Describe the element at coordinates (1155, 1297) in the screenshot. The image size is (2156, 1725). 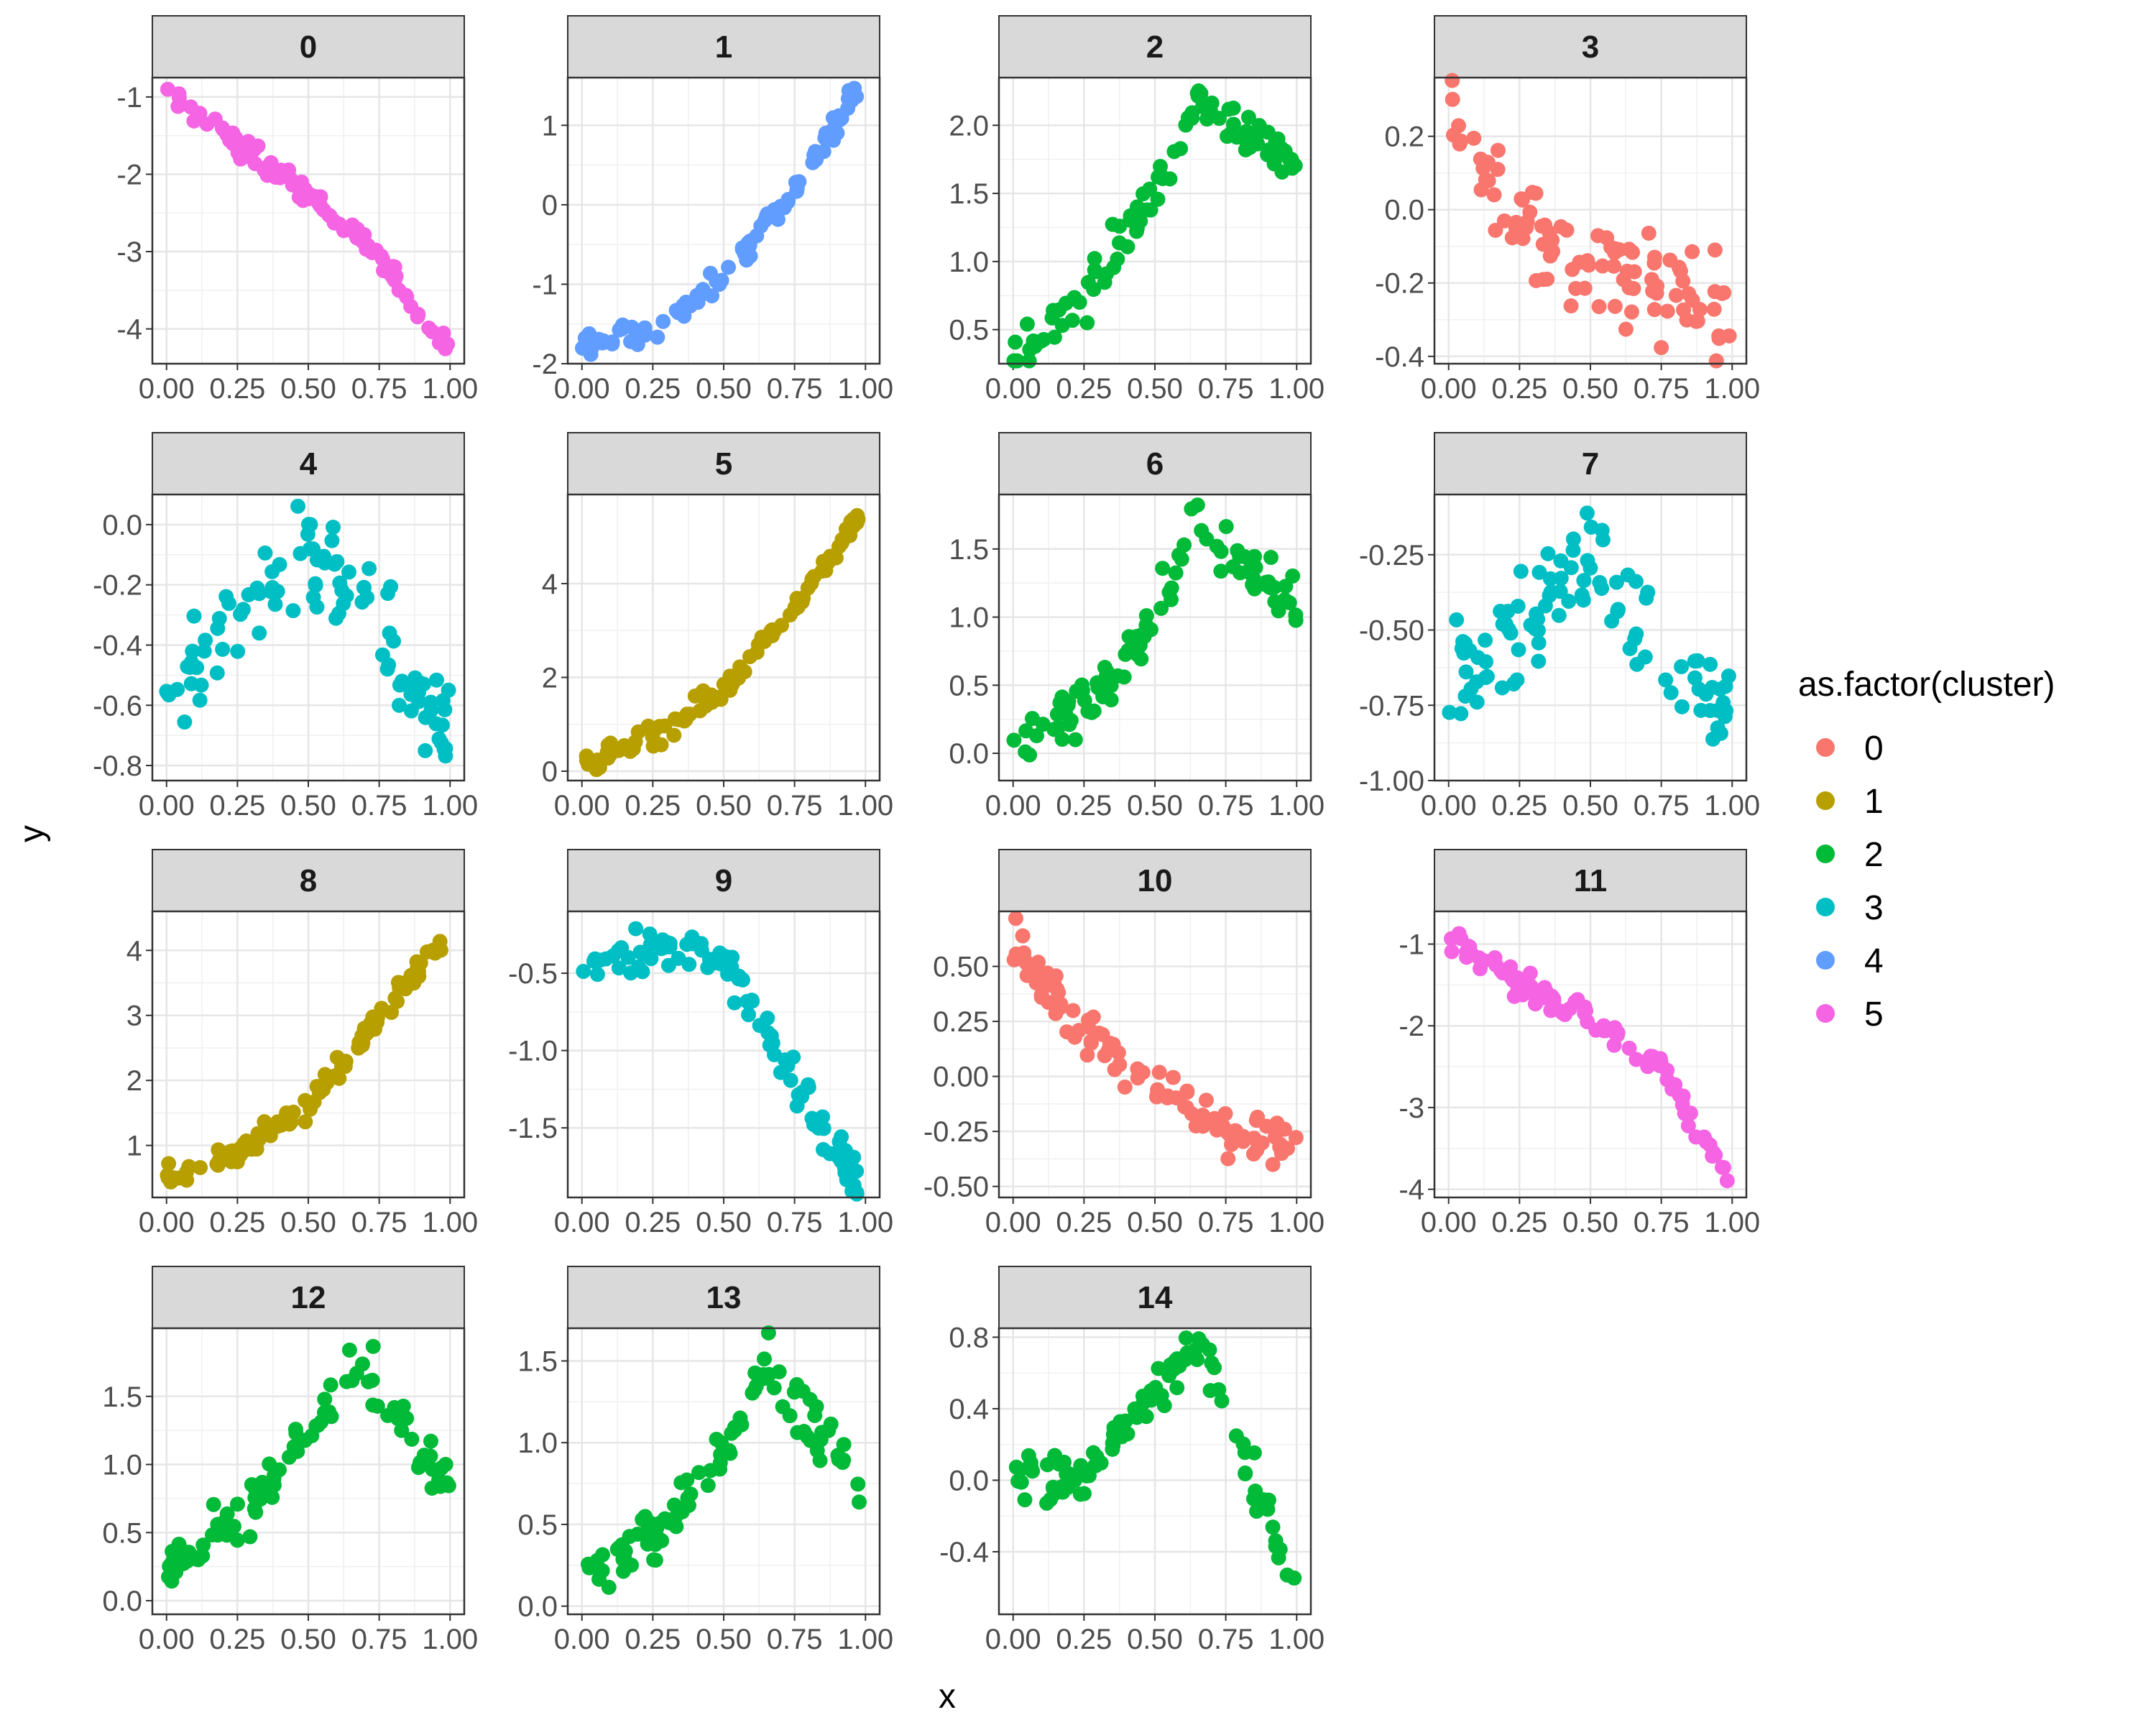
I see `facet-strip` at that location.